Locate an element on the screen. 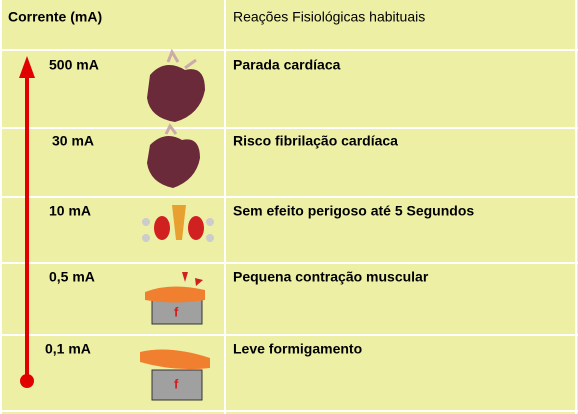 This screenshot has height=414, width=578. reaction-cell: Risco fibrilação cardíaca is located at coordinates (315, 141).